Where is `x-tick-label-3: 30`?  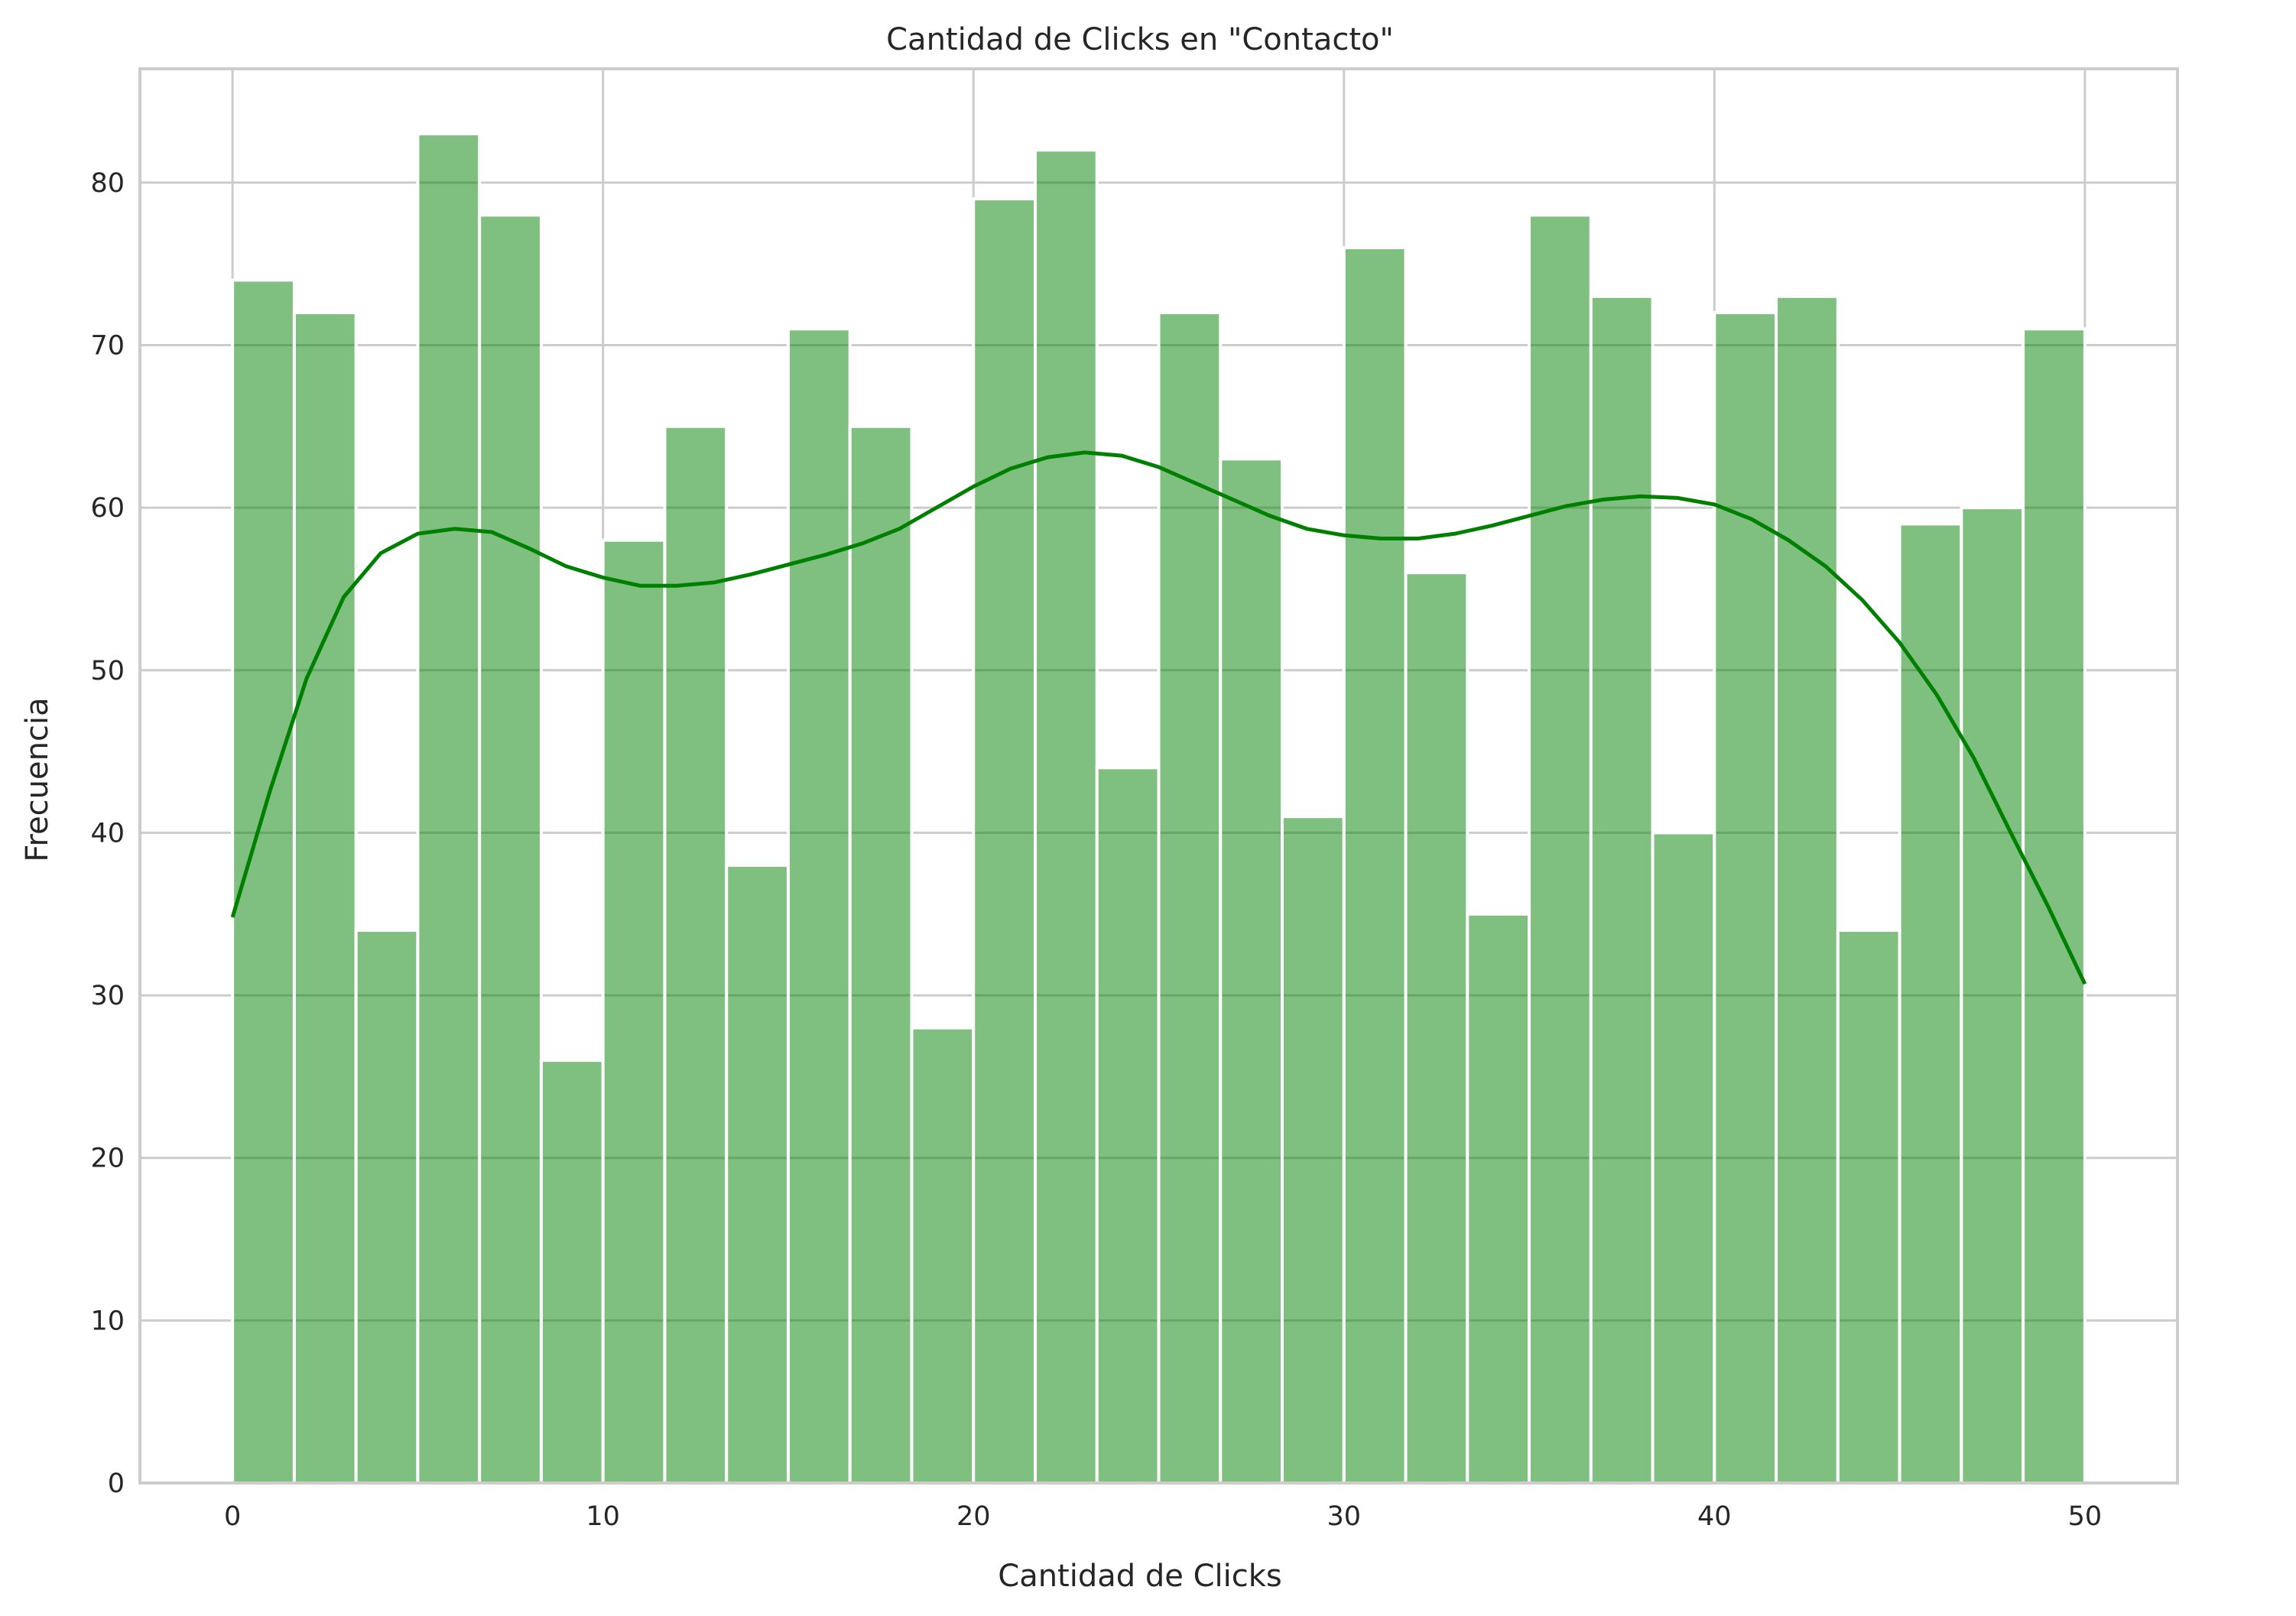 x-tick-label-3: 30 is located at coordinates (1344, 1516).